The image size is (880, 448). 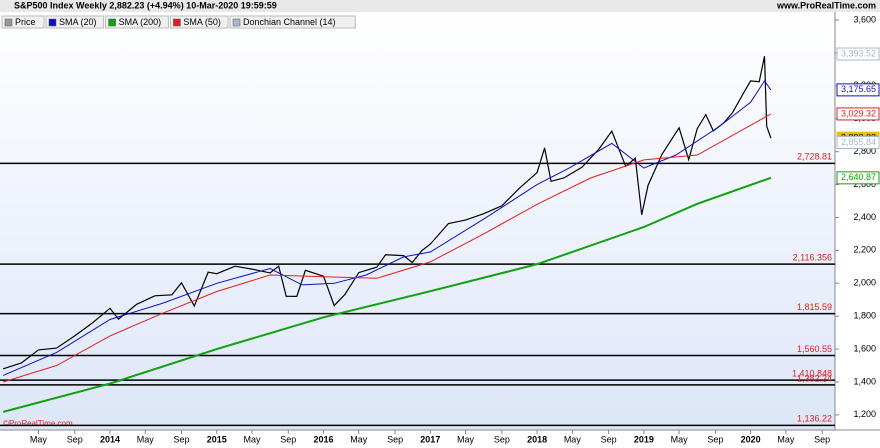 I want to click on legend-label: Donchian Channel (14), so click(x=289, y=22).